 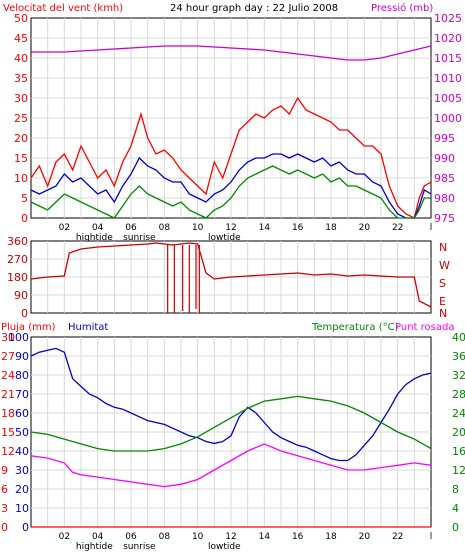 What do you see at coordinates (8, 337) in the screenshot?
I see `rain-tick-label: 30` at bounding box center [8, 337].